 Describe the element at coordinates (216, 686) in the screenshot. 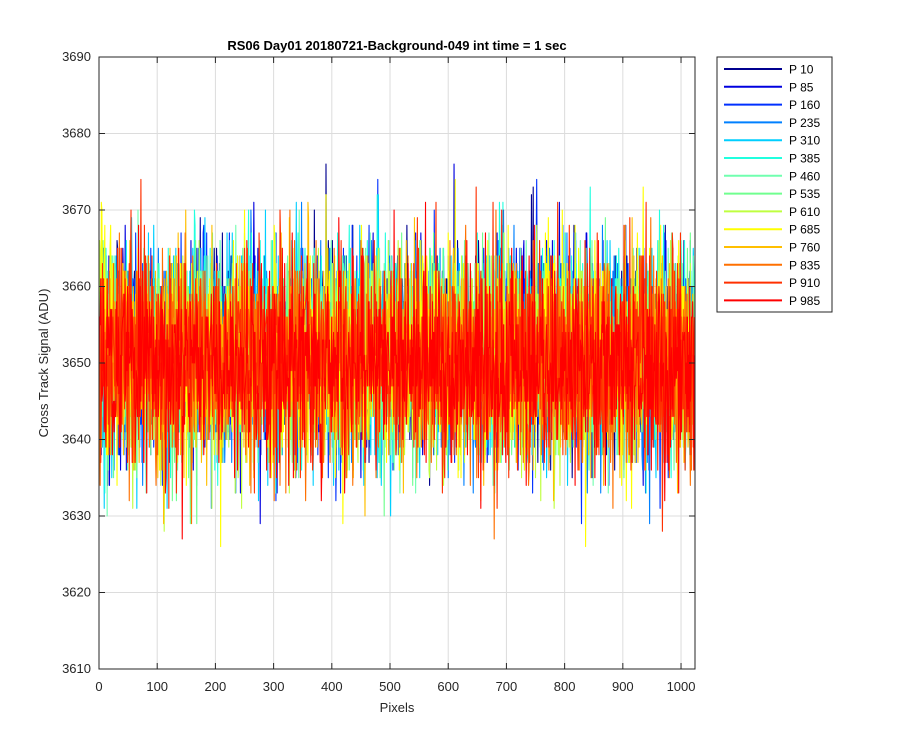

I see `x-tick-label: 200` at that location.